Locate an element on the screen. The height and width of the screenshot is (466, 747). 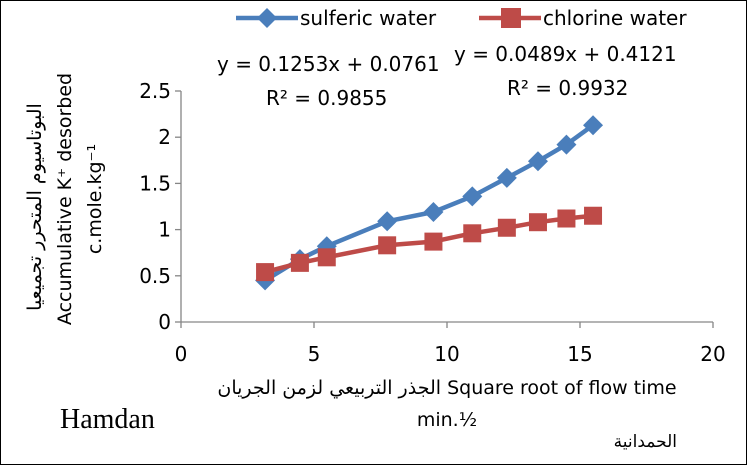
legend-marker-chlorine is located at coordinates (511, 18).